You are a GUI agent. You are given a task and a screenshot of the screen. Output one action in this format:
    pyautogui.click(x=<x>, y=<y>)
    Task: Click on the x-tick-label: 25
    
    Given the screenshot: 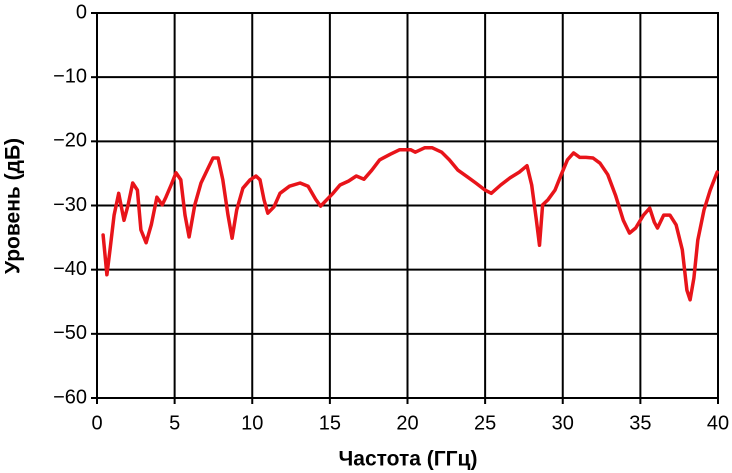 What is the action you would take?
    pyautogui.click(x=485, y=423)
    